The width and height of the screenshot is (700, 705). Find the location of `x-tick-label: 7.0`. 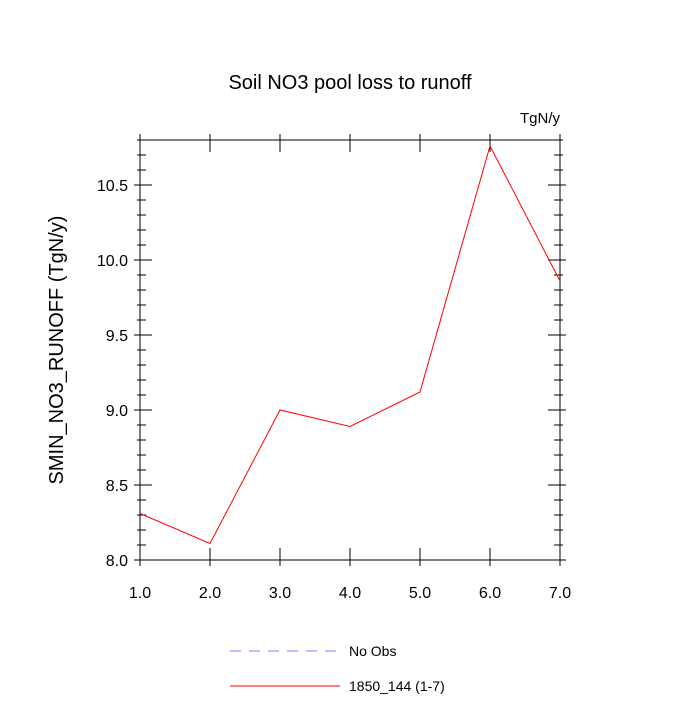

x-tick-label: 7.0 is located at coordinates (560, 593).